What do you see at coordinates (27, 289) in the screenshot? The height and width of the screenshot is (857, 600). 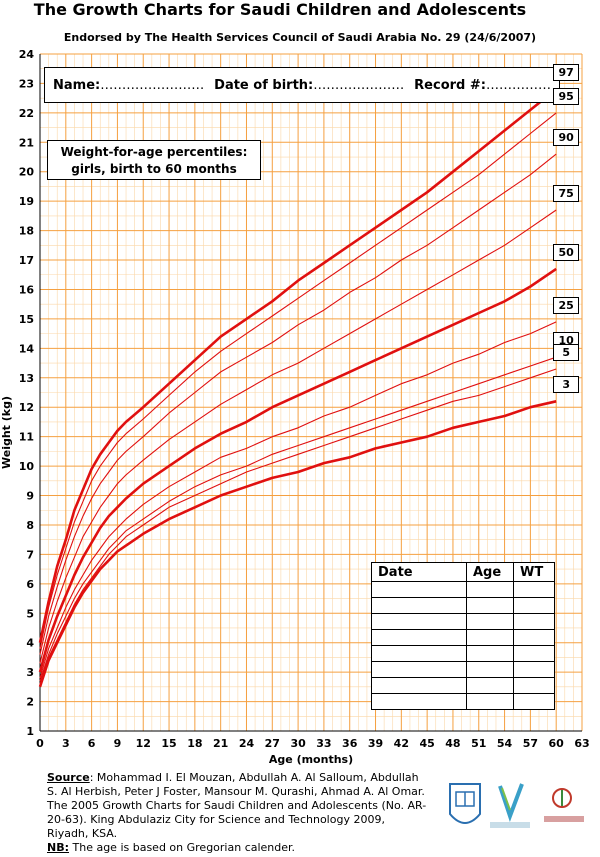 I see `y-tick-label: 16` at bounding box center [27, 289].